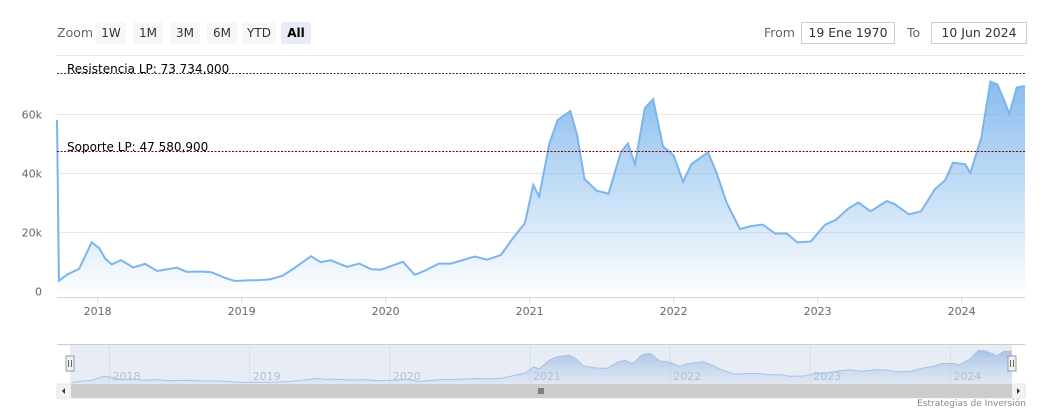  I want to click on to-label: To, so click(914, 32).